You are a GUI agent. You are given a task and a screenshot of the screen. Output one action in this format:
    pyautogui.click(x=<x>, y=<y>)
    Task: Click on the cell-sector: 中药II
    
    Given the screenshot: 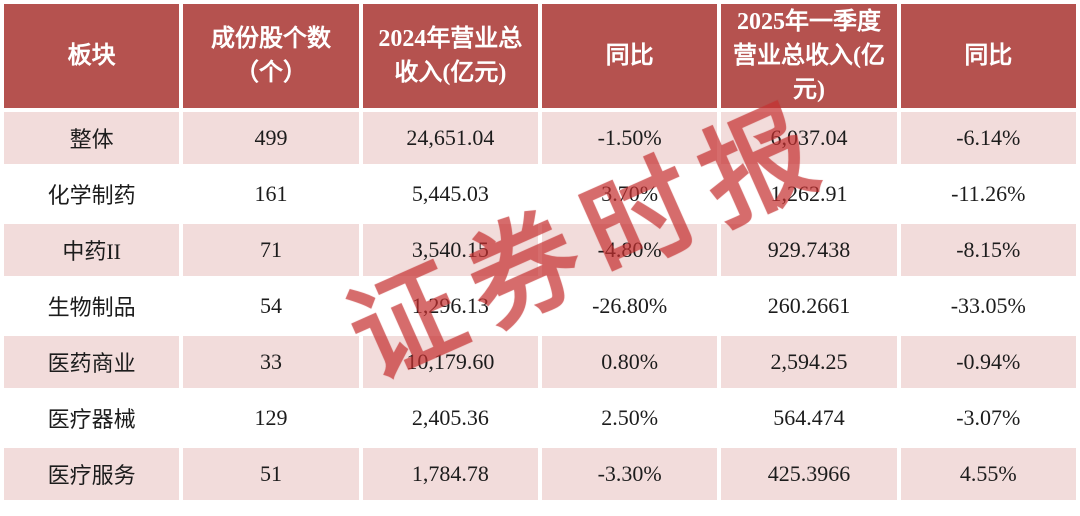 What is the action you would take?
    pyautogui.click(x=92, y=250)
    